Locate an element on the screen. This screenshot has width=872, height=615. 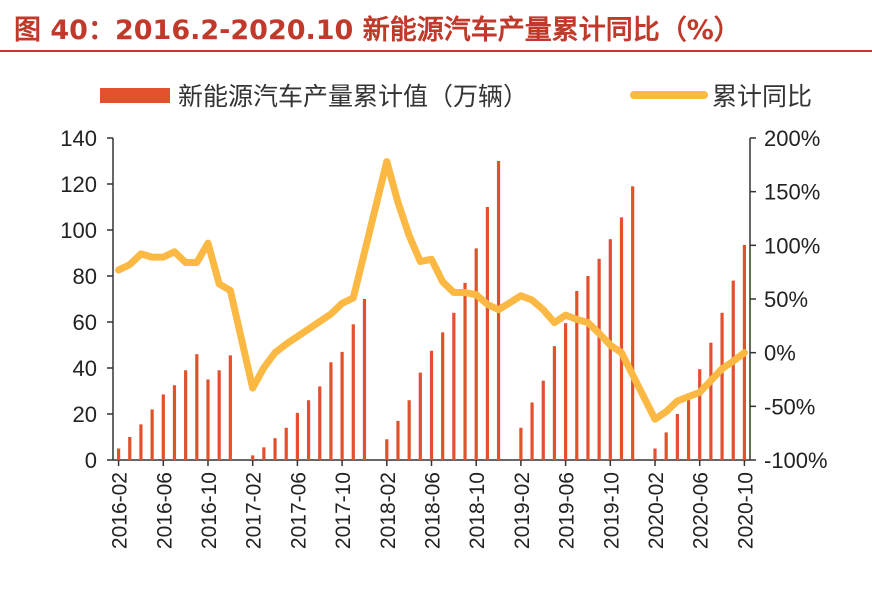
legend-label-line: 累计同比 is located at coordinates (762, 96).